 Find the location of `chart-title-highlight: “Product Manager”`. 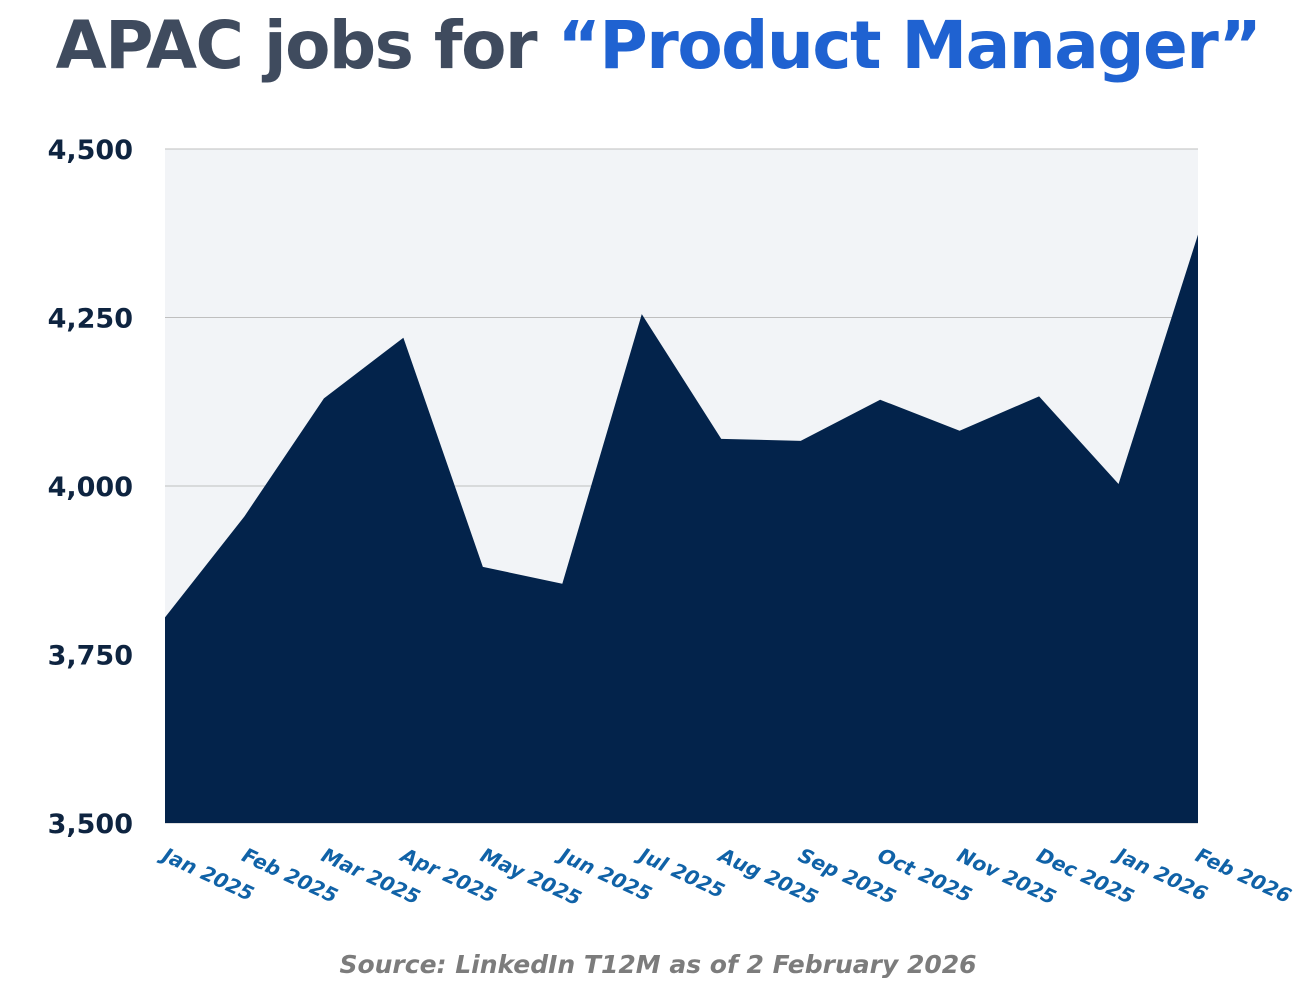

chart-title-highlight: “Product Manager” is located at coordinates (909, 45).